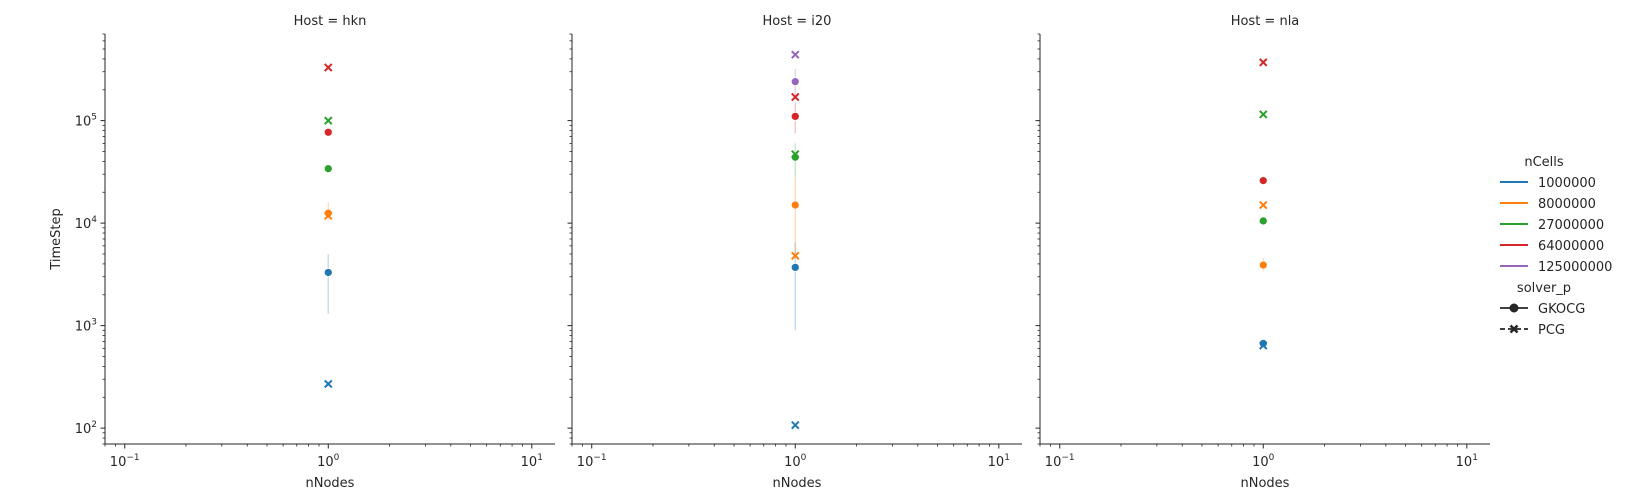  I want to click on legend-label: GKOCG, so click(1561, 309).